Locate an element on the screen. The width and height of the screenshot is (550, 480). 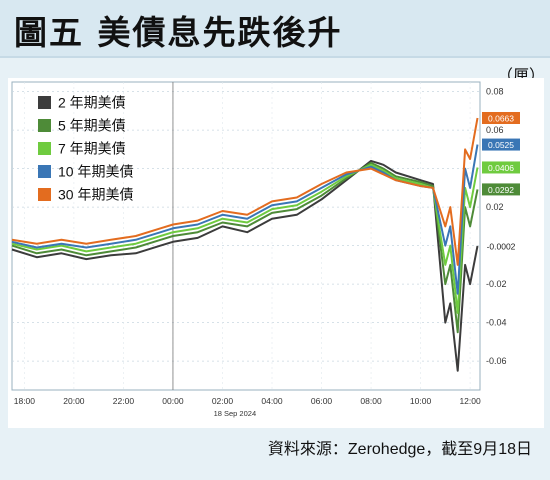
x-tick-label: 04:00 is located at coordinates (272, 401).